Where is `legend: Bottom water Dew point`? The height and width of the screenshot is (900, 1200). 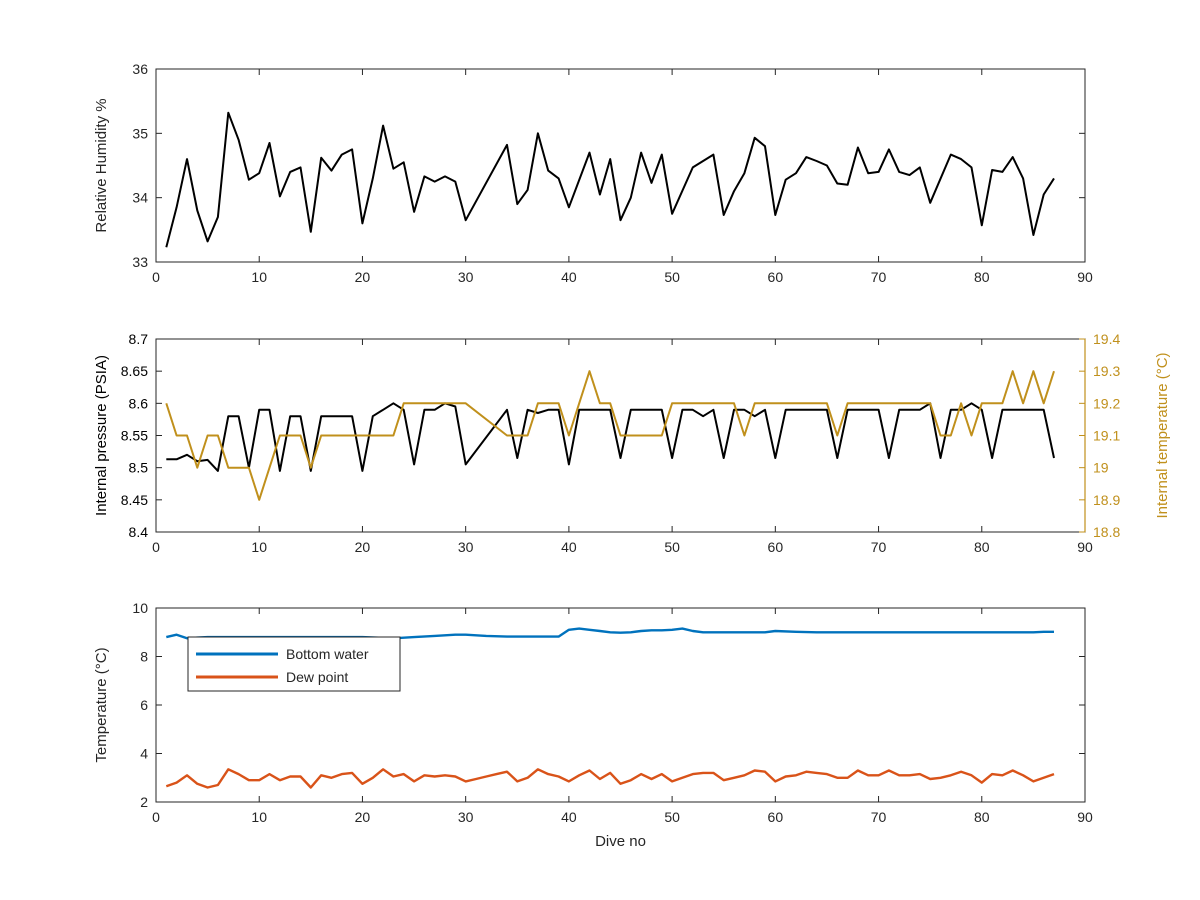 legend: Bottom water Dew point is located at coordinates (294, 664).